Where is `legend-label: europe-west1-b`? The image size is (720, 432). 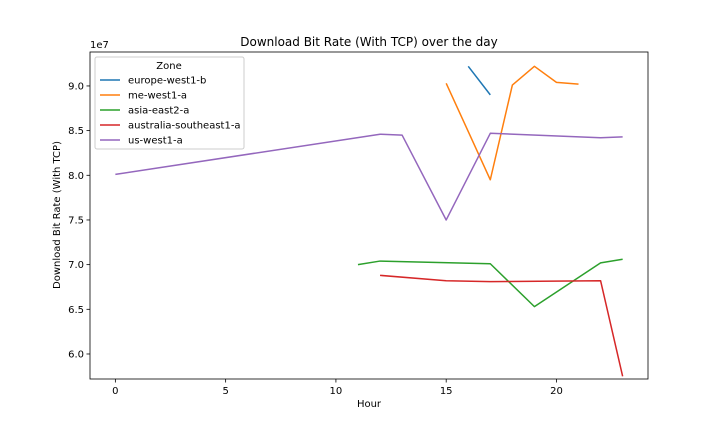
legend-label: europe-west1-b is located at coordinates (167, 81).